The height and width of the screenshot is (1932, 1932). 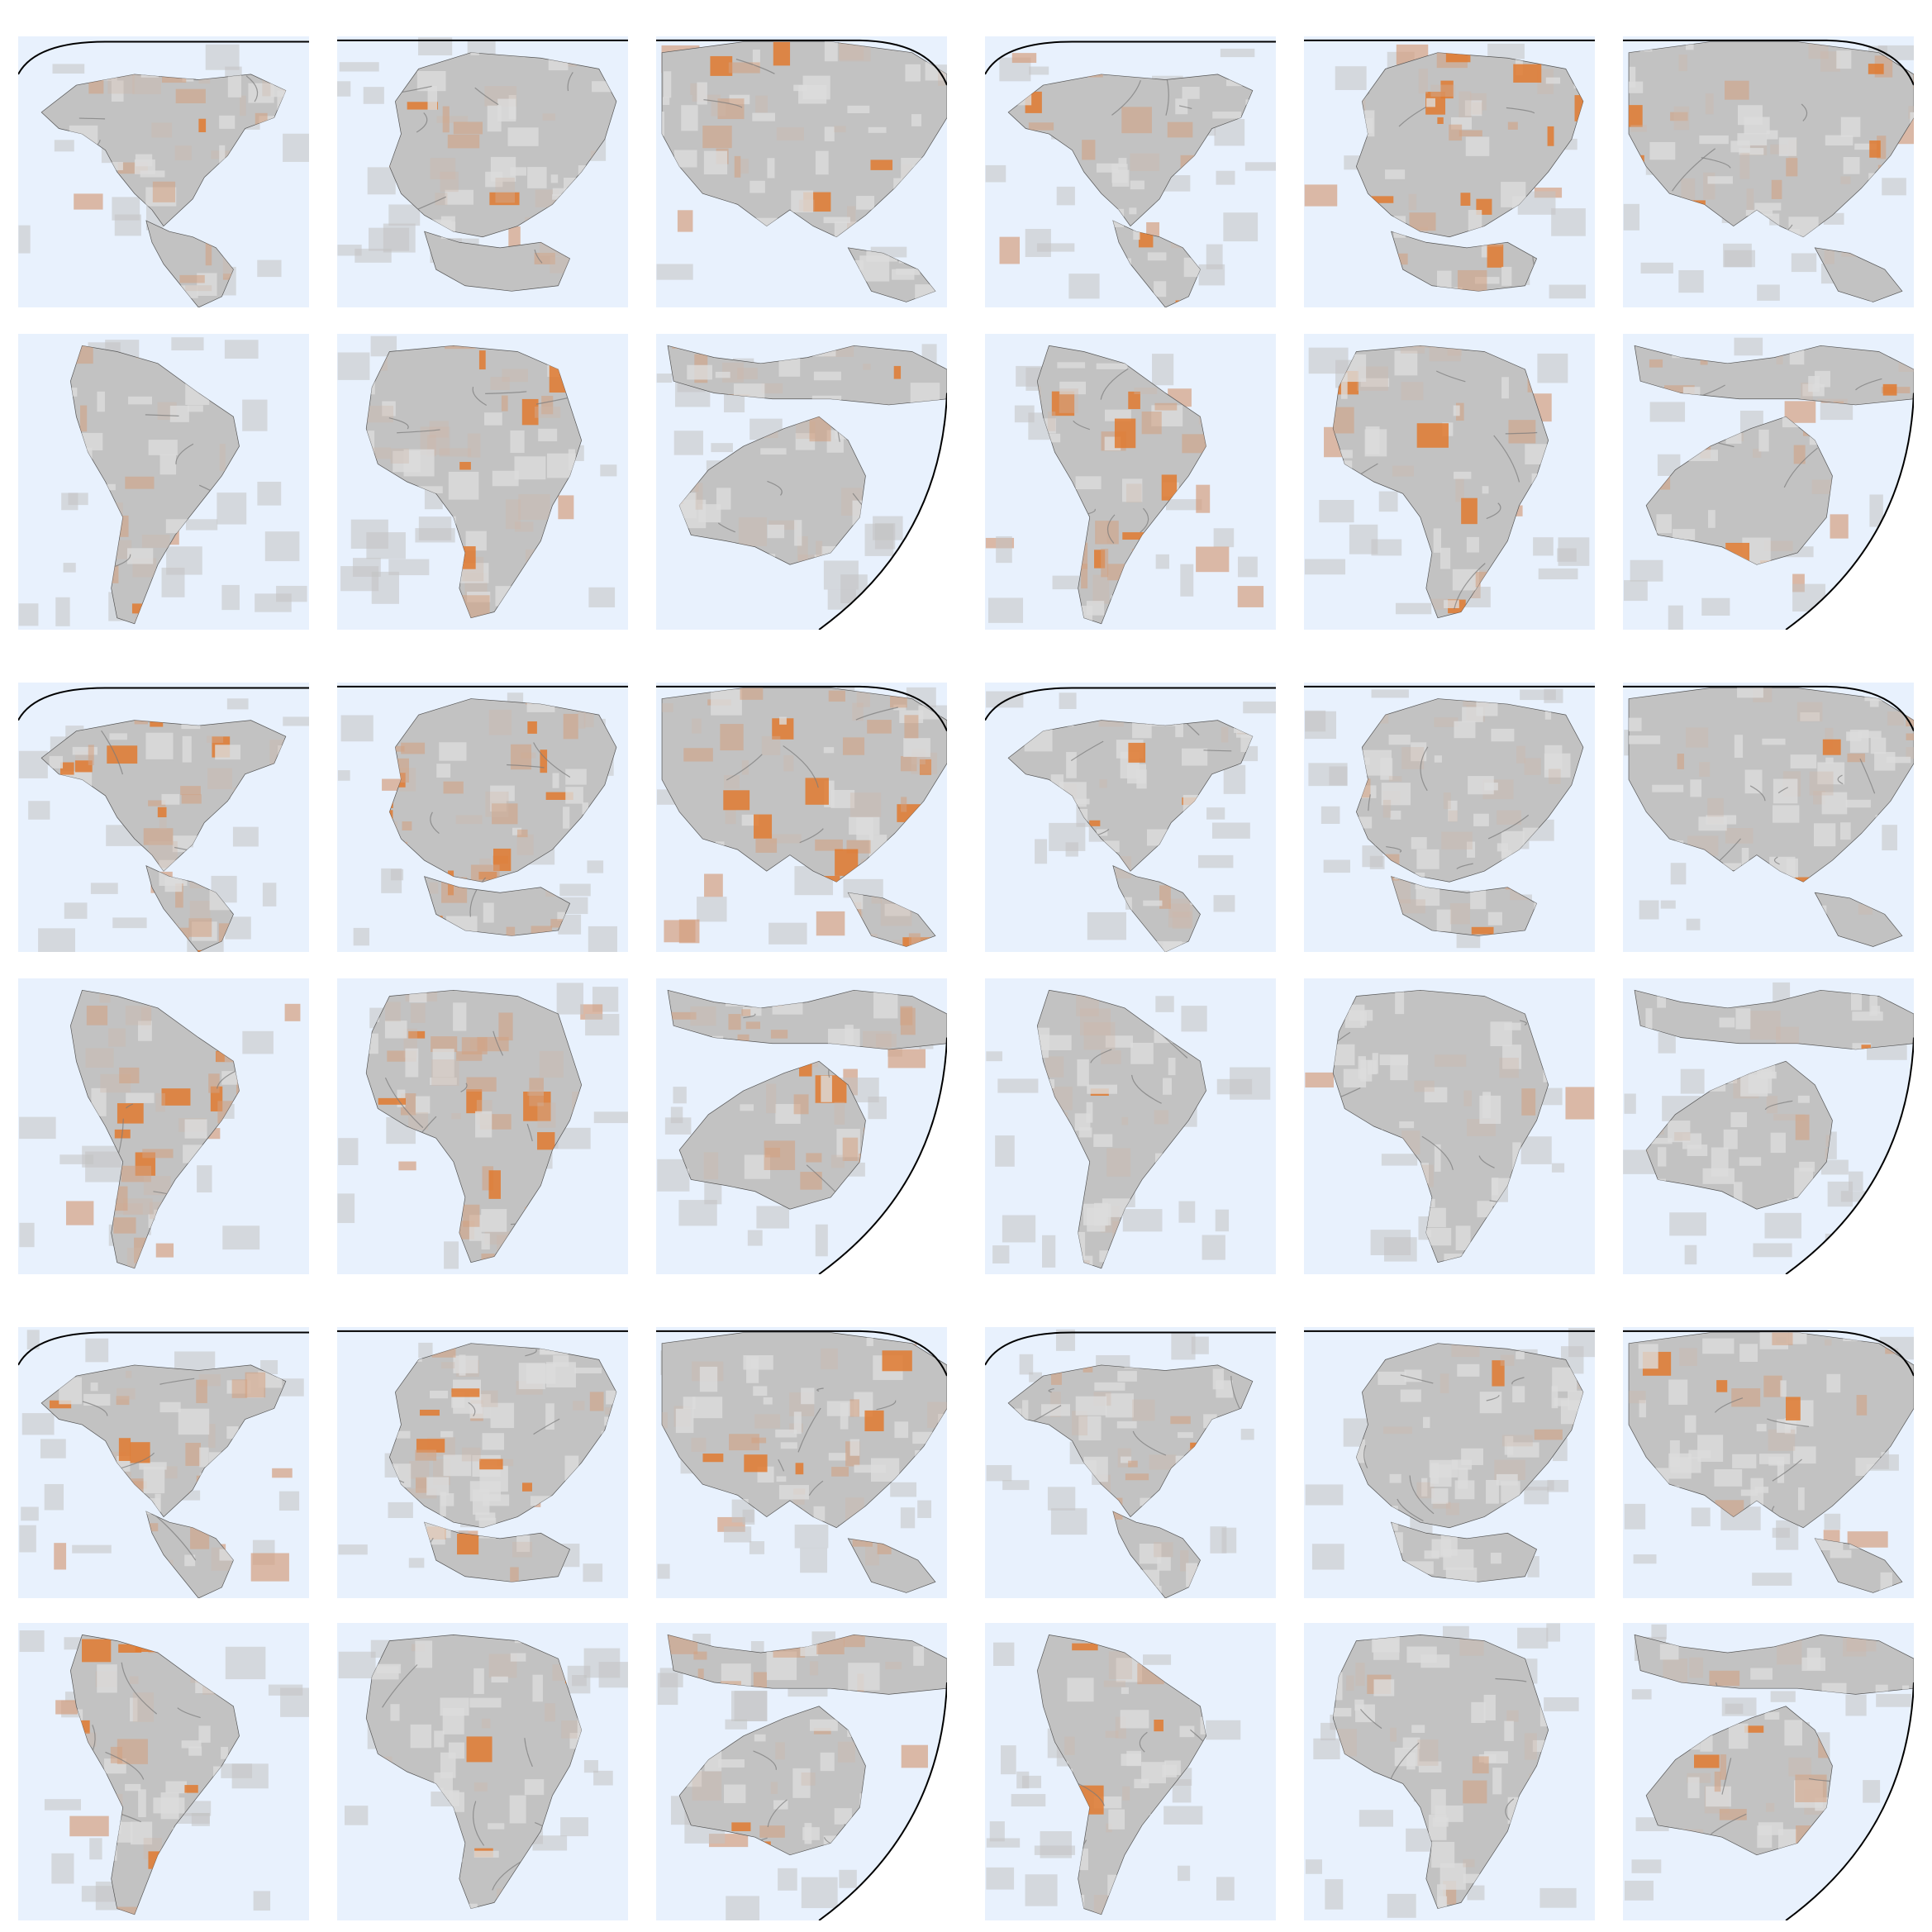 What do you see at coordinates (163, 817) in the screenshot?
I see `map-panel-group-3-north-america` at bounding box center [163, 817].